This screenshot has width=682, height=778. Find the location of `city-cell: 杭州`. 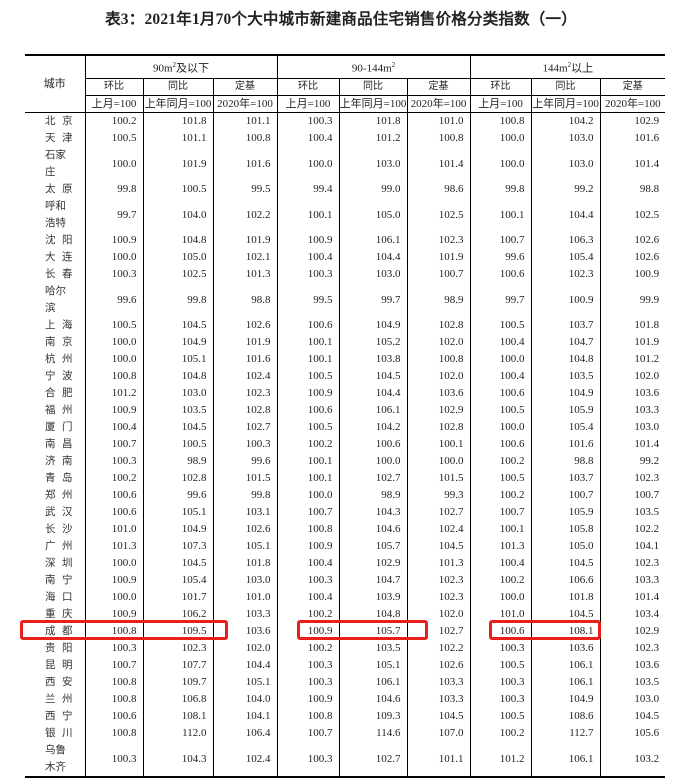

city-cell: 杭州 is located at coordinates (55, 359).